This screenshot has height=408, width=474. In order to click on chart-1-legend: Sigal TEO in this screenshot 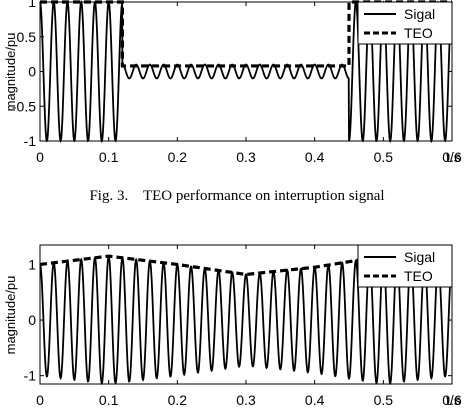, I will do `click(405, 23)`.